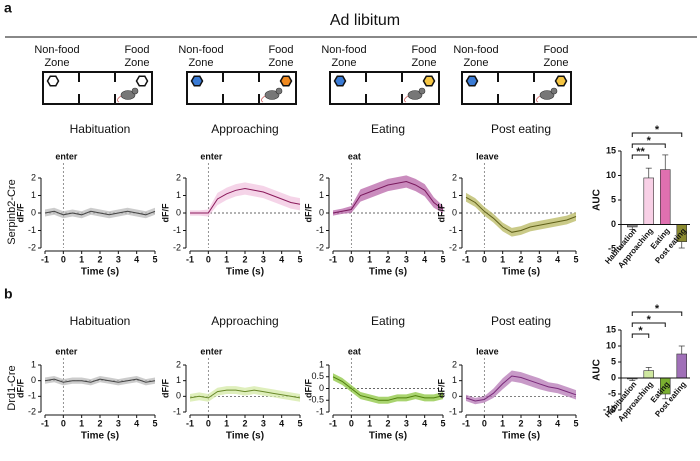 The height and width of the screenshot is (461, 700). What do you see at coordinates (442, 423) in the screenshot?
I see `x-tick-label: 5` at bounding box center [442, 423].